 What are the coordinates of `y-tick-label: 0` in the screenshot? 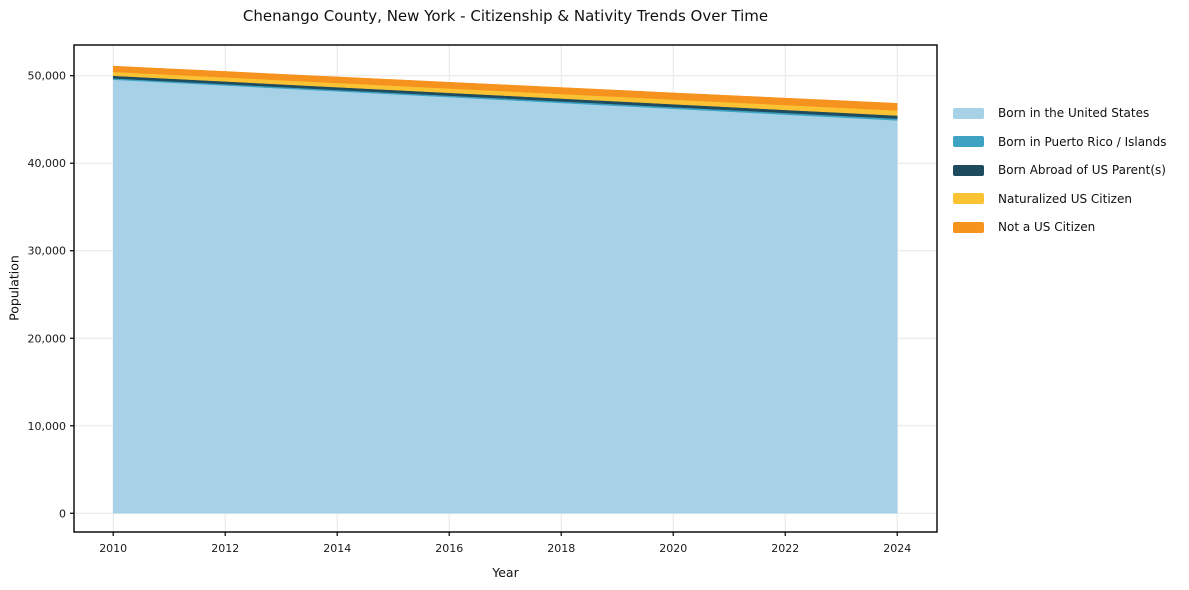 It's located at (62, 513).